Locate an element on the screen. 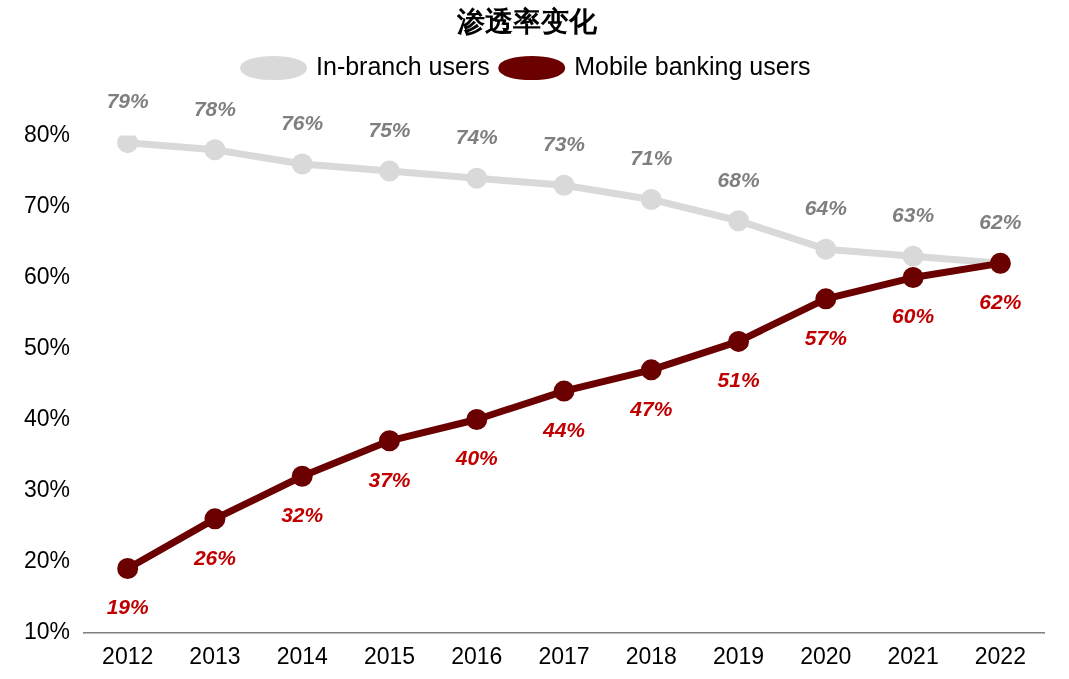  data-label: 78% is located at coordinates (215, 108).